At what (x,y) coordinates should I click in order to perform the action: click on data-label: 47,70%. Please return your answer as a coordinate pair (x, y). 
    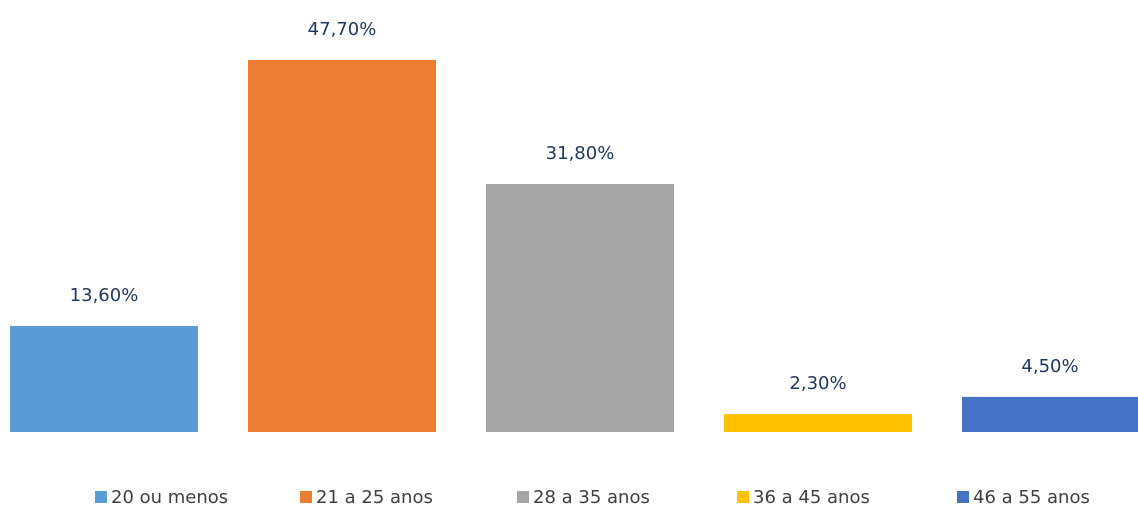
    Looking at the image, I should click on (342, 29).